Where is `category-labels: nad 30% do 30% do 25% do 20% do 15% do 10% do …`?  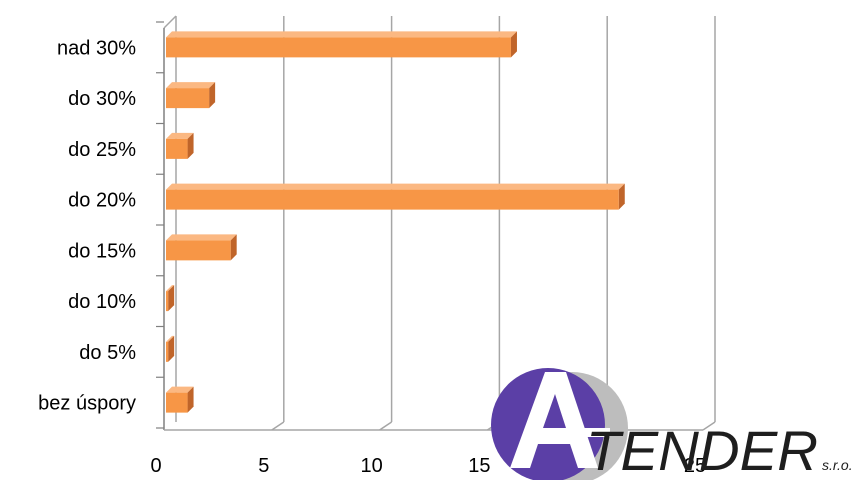
category-labels: nad 30% do 30% do 25% do 20% do 15% do 10% do … is located at coordinates (87, 225).